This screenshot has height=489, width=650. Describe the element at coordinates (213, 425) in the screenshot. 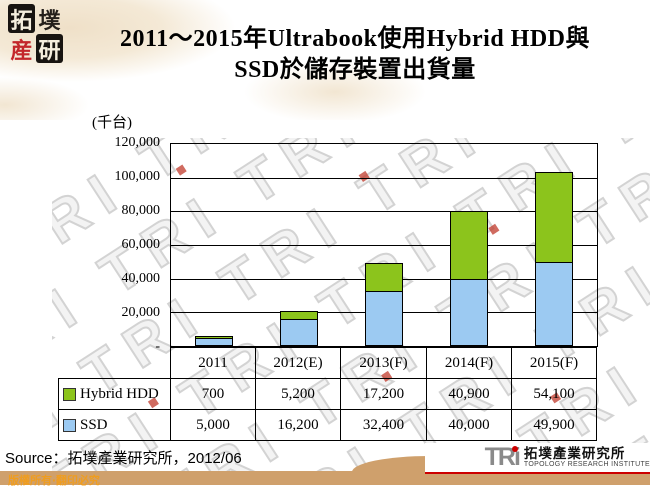

I see `table-value-cell: 5,000` at that location.